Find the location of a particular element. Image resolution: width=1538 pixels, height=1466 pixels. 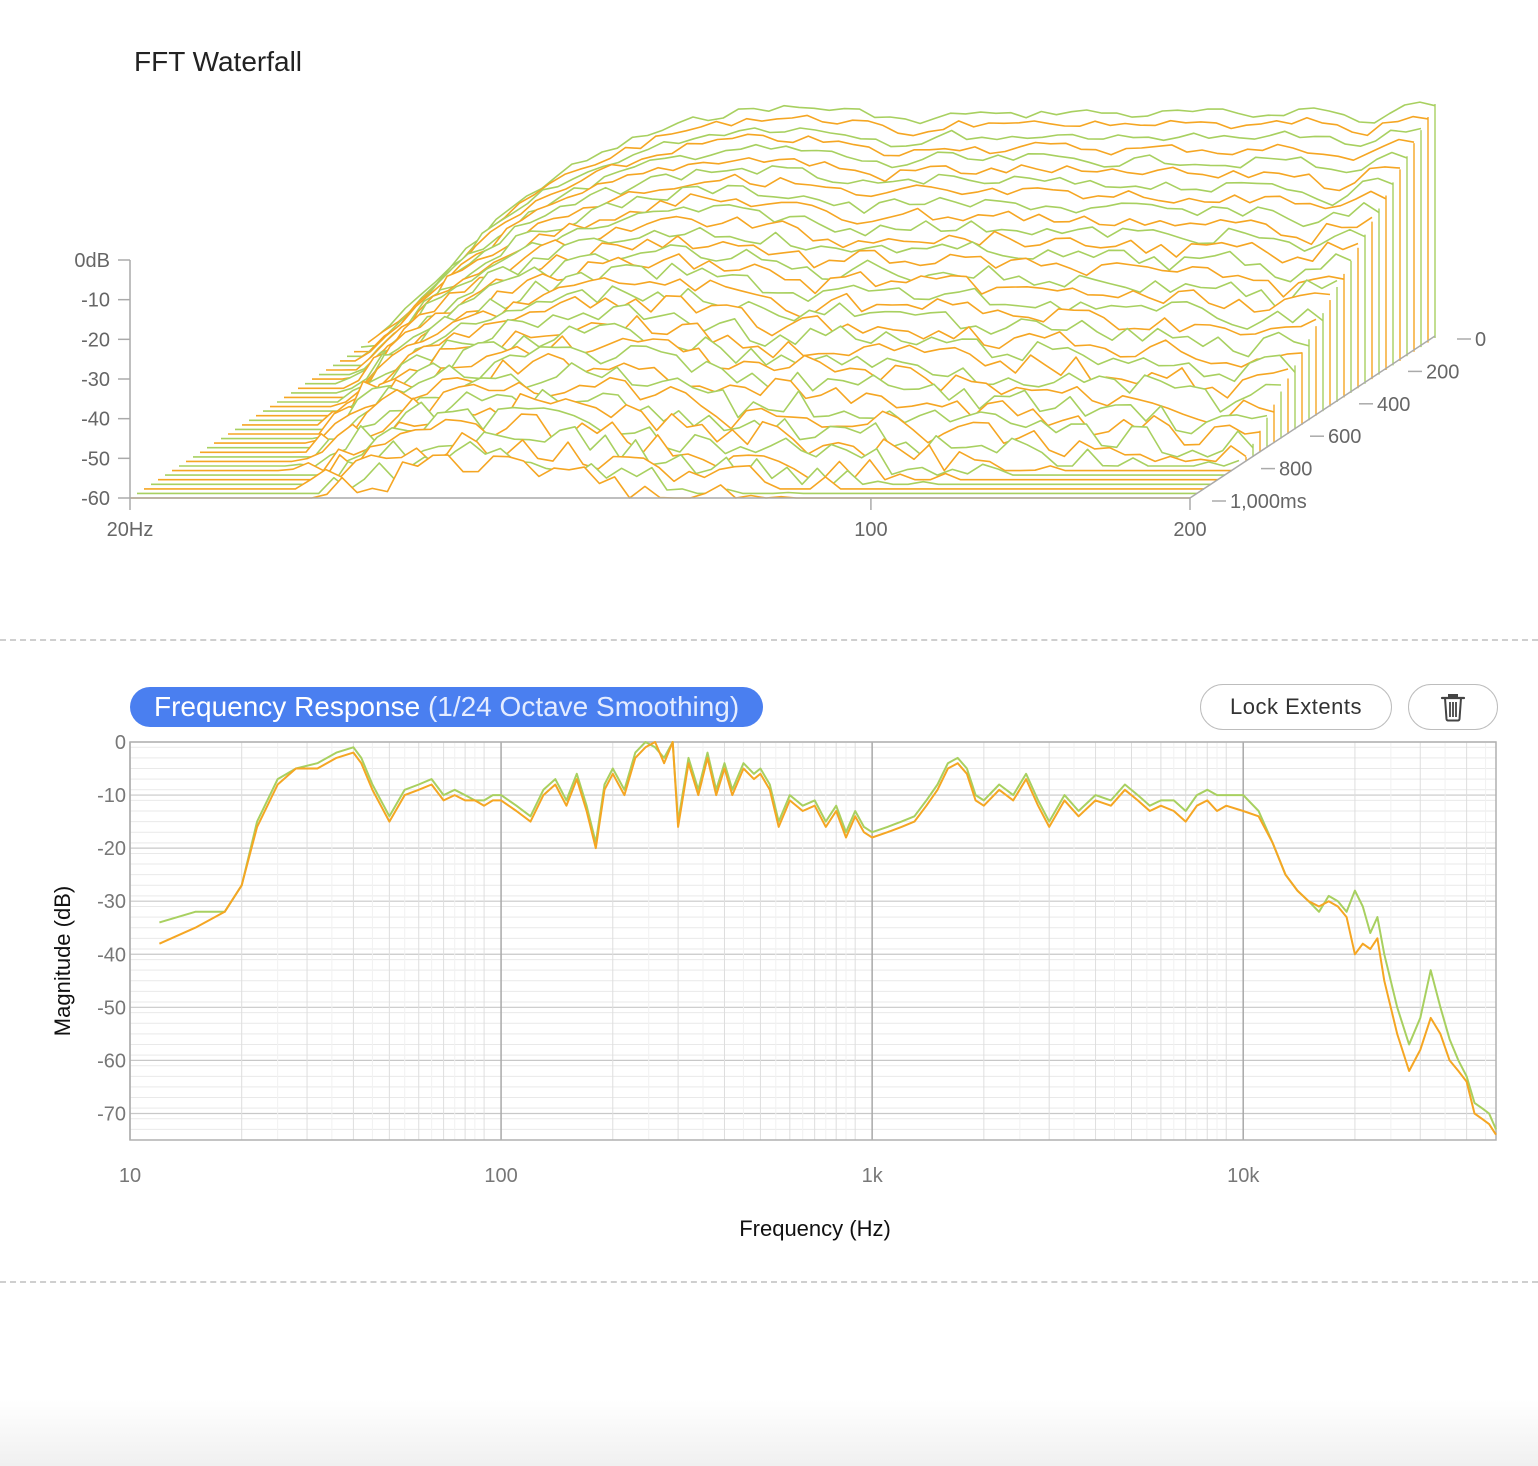

waterfall-y-tick-label: -60 is located at coordinates (95, 499).